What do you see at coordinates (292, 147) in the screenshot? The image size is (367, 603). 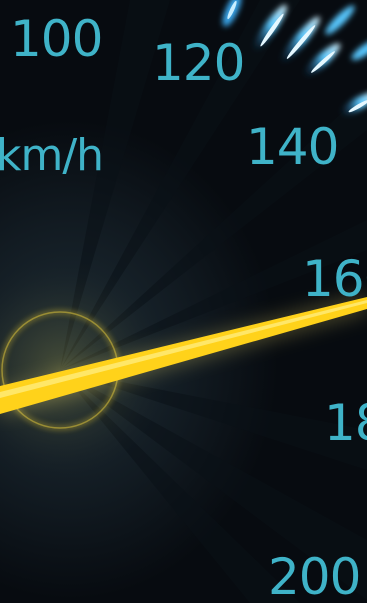 I see `scale-label-140: 140` at bounding box center [292, 147].